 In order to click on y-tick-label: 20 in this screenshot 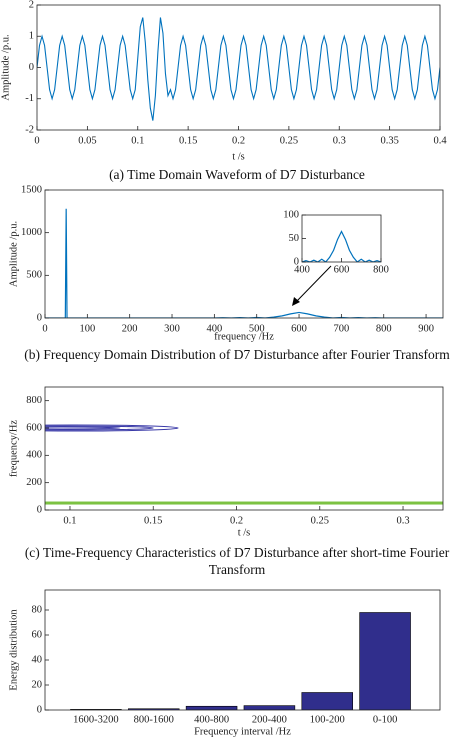, I will do `click(37, 684)`.